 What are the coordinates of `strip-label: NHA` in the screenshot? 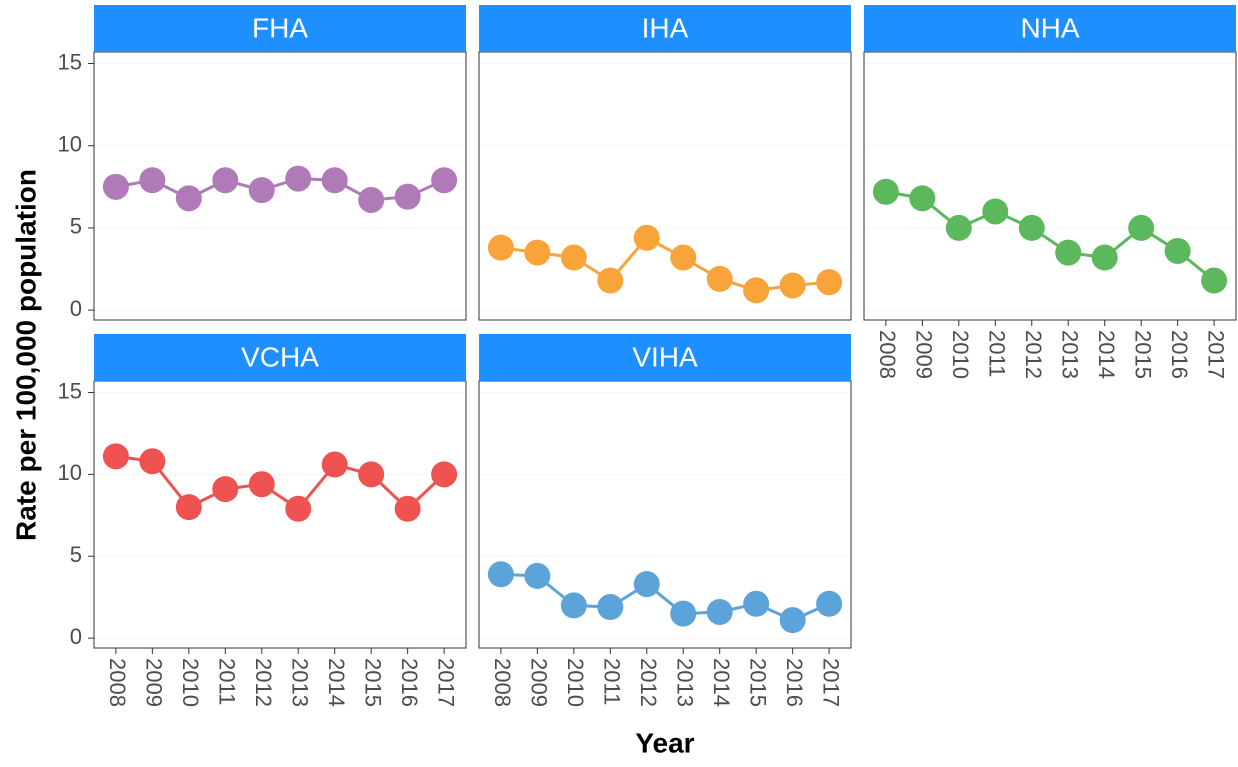 It's located at (1049, 27).